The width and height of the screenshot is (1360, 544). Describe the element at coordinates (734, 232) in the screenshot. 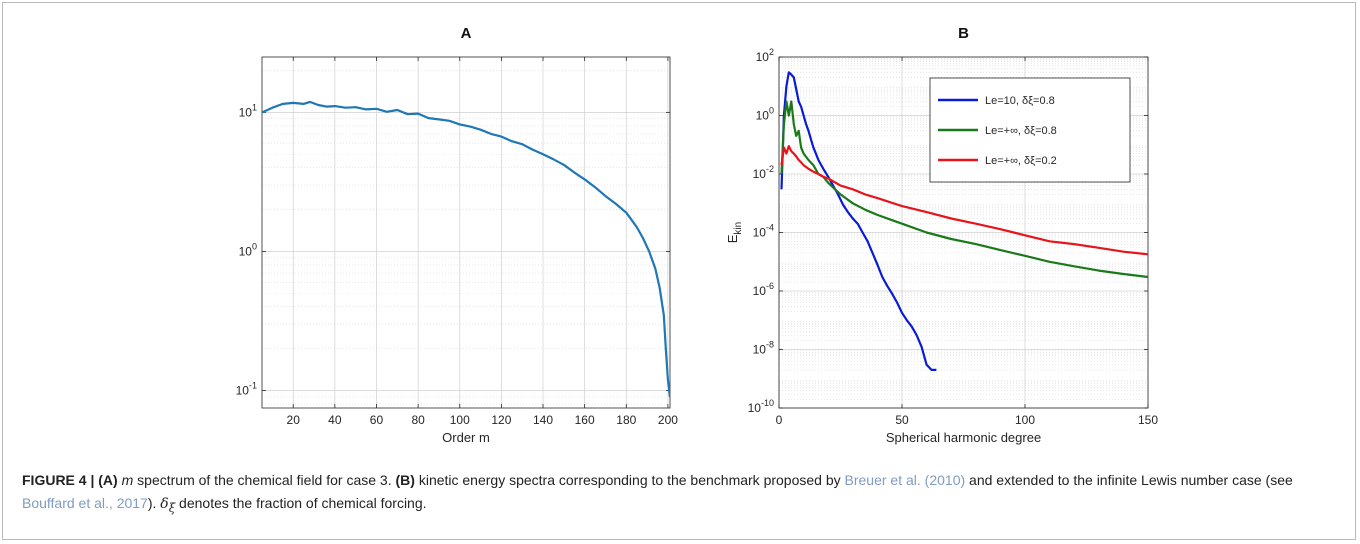

I see `y-axis-label: Ekin` at that location.